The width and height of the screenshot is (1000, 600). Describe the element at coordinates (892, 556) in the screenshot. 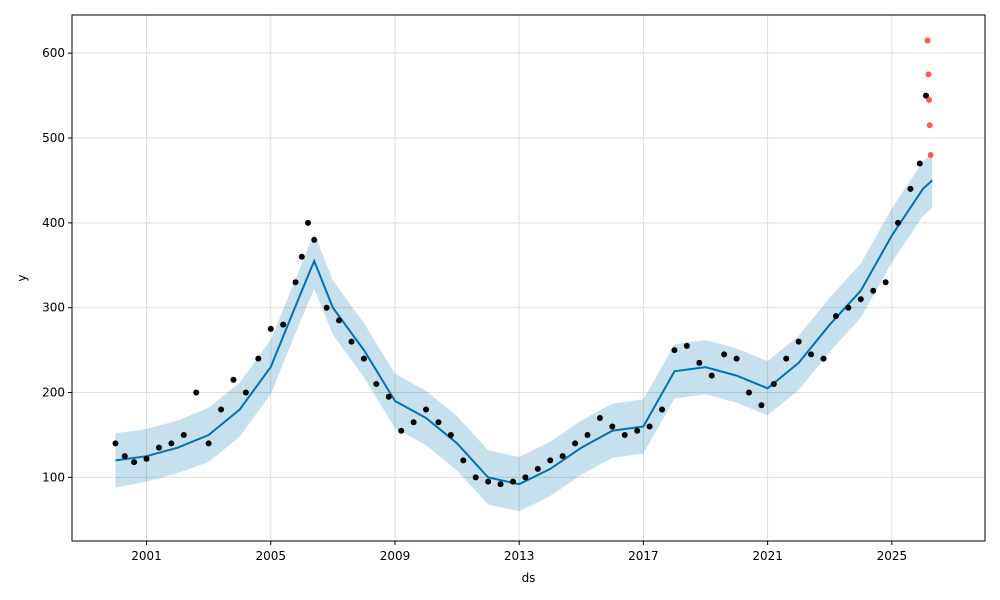

I see `x-tick-label: 2025` at that location.